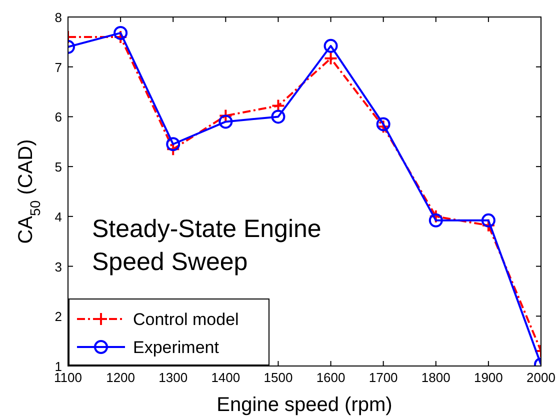  Describe the element at coordinates (58, 117) in the screenshot. I see `y-tick-label: 6` at that location.